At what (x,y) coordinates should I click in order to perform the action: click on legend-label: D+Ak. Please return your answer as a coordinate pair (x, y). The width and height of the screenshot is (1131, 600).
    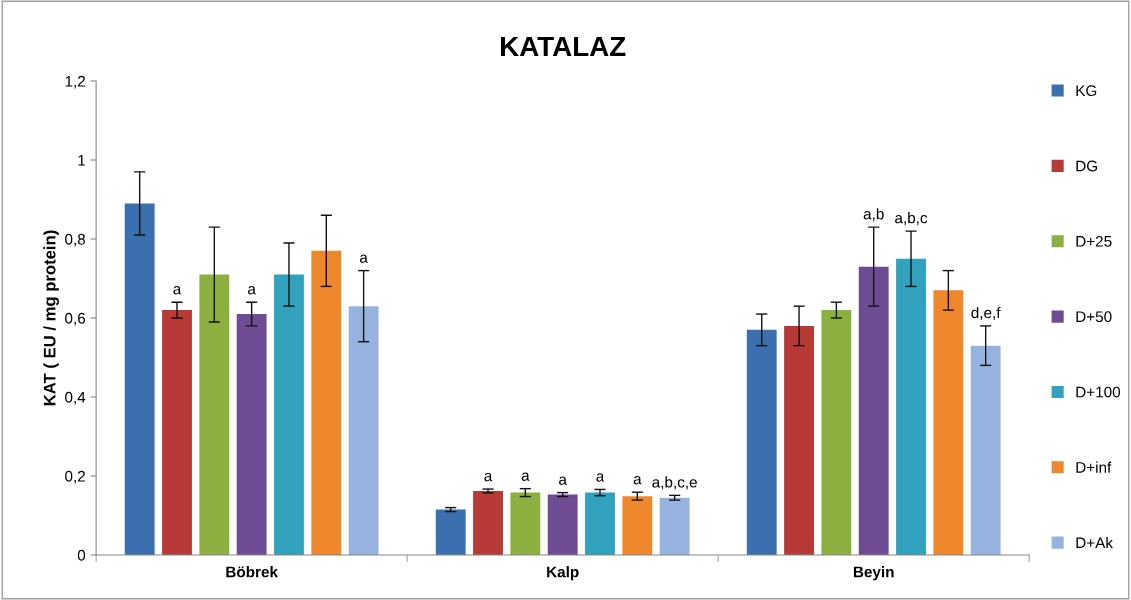
    Looking at the image, I should click on (1095, 542).